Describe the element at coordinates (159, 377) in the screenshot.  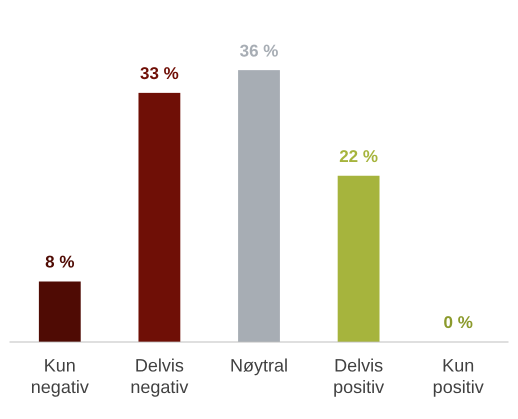
I see `x-tick-label: Delvis negativ` at that location.